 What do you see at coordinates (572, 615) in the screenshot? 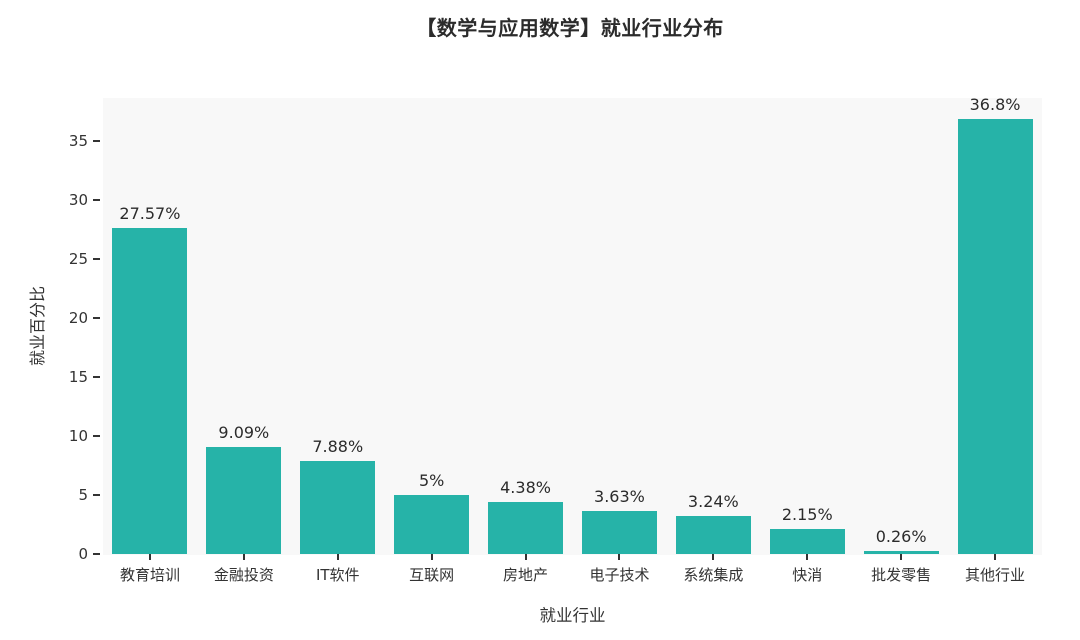
I see `x-axis-title: 就业行业` at bounding box center [572, 615].